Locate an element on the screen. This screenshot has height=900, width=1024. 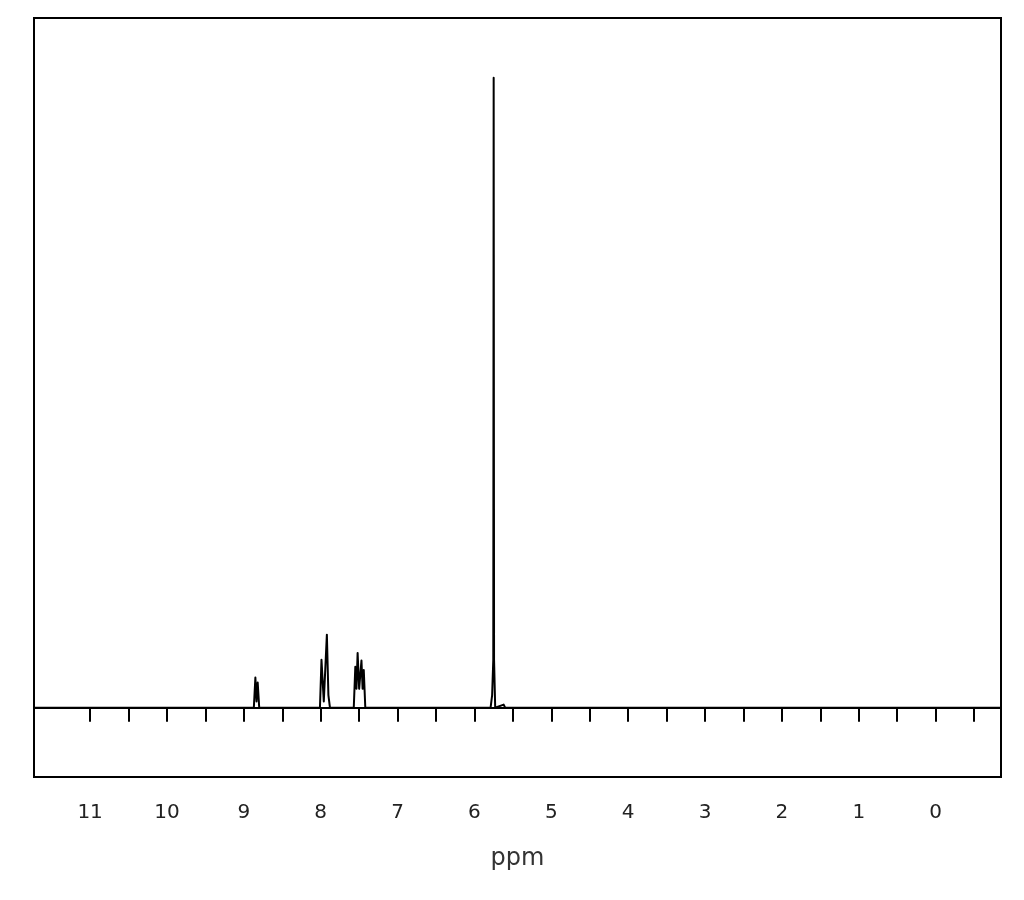
x-tick-label: 4 is located at coordinates (628, 811).